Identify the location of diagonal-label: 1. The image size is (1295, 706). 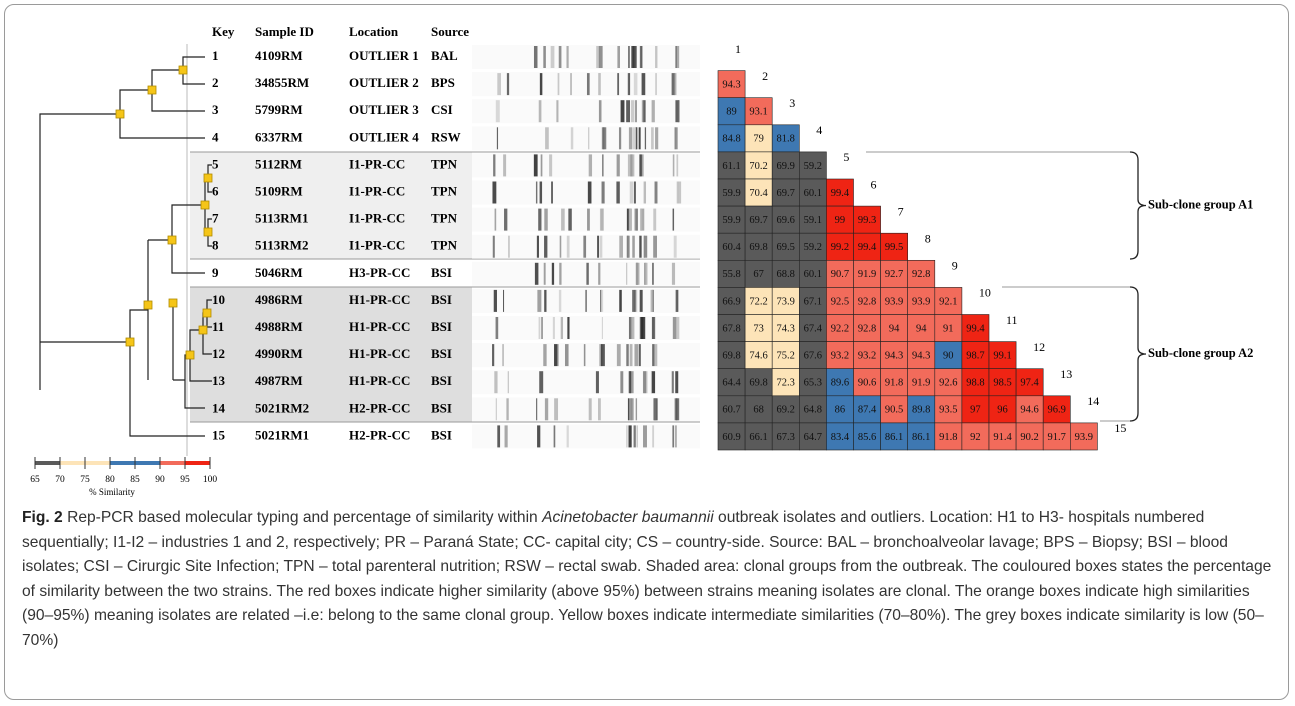
(738, 49).